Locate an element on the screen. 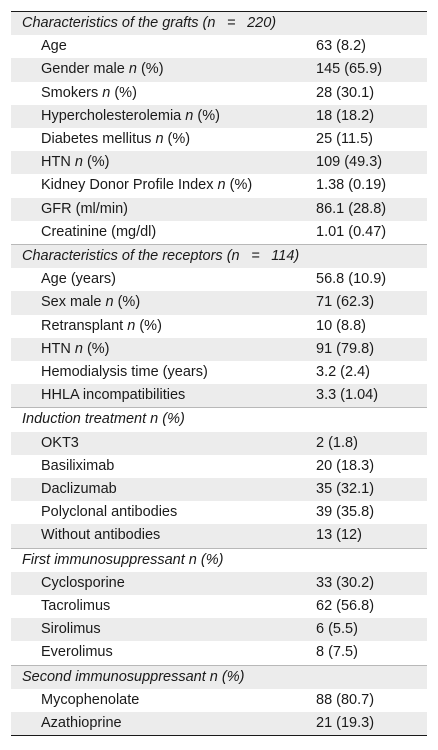 This screenshot has width=438, height=750. section-title: Induction treatment n (%) is located at coordinates (219, 419).